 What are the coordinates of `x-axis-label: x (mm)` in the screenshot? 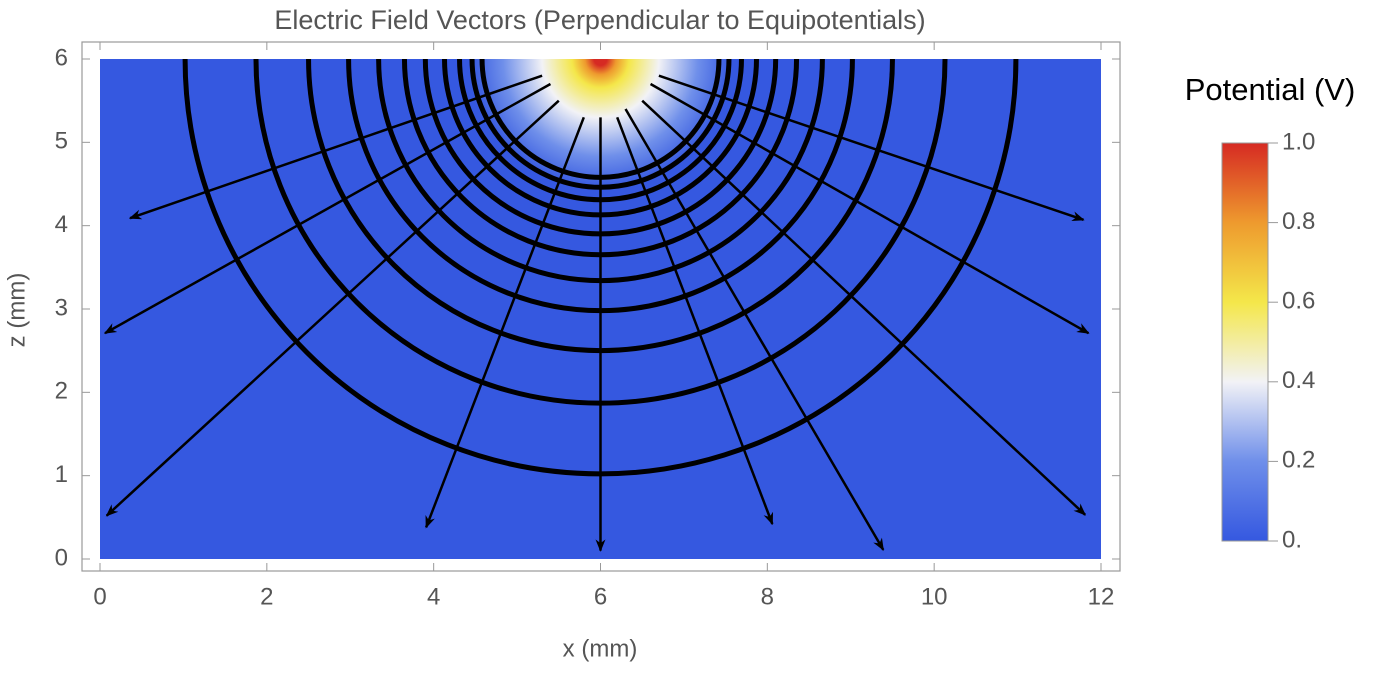 It's located at (600, 648).